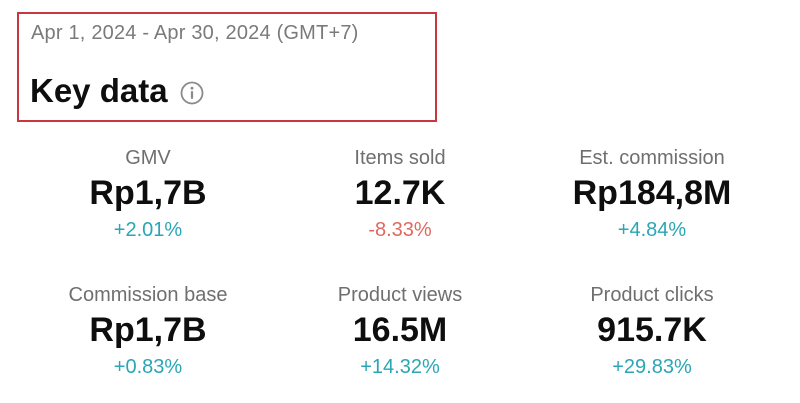 The width and height of the screenshot is (800, 403). I want to click on metric-value: 16.5M, so click(400, 330).